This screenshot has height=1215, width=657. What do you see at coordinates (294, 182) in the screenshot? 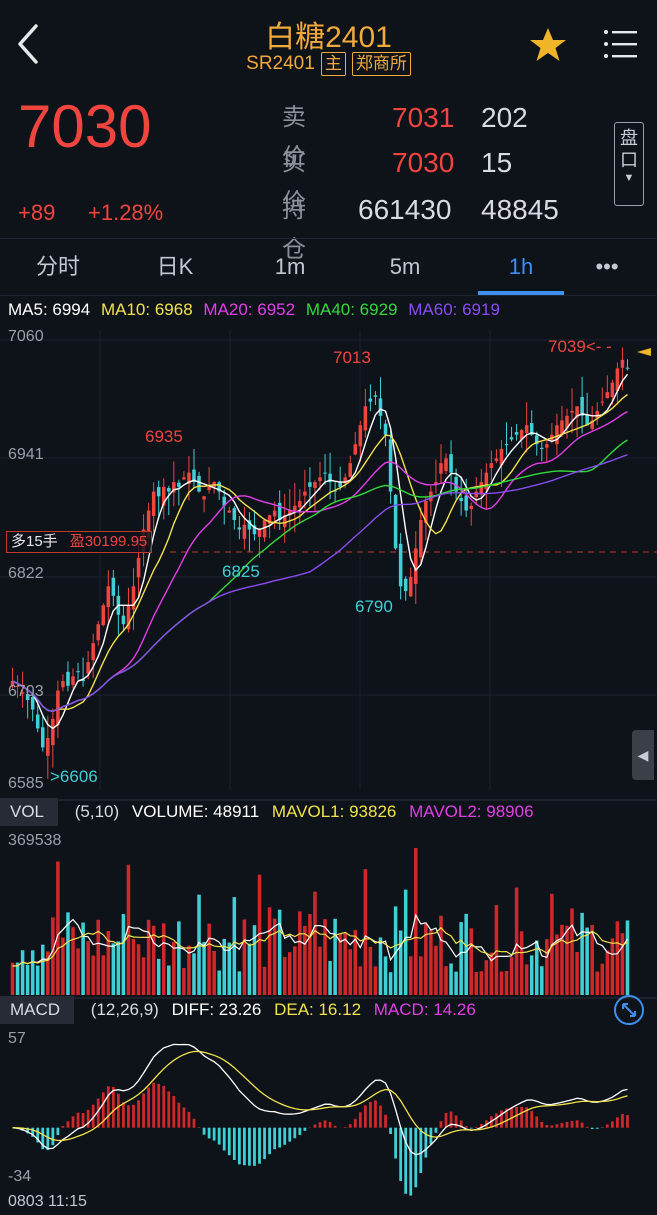
I see `bid-label: 买价` at bounding box center [294, 182].